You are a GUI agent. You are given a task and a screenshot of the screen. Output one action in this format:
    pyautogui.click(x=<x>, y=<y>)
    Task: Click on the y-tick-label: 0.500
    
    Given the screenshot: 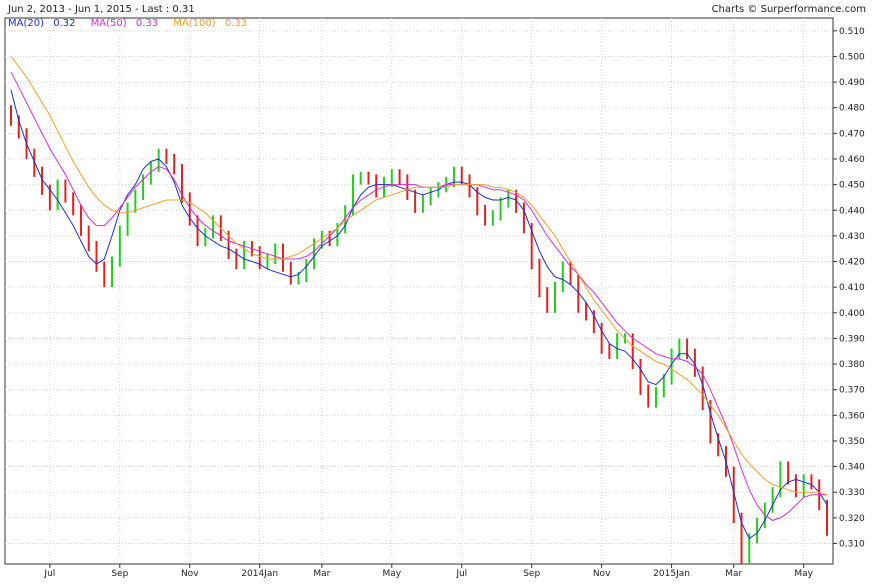 What is the action you would take?
    pyautogui.click(x=852, y=57)
    